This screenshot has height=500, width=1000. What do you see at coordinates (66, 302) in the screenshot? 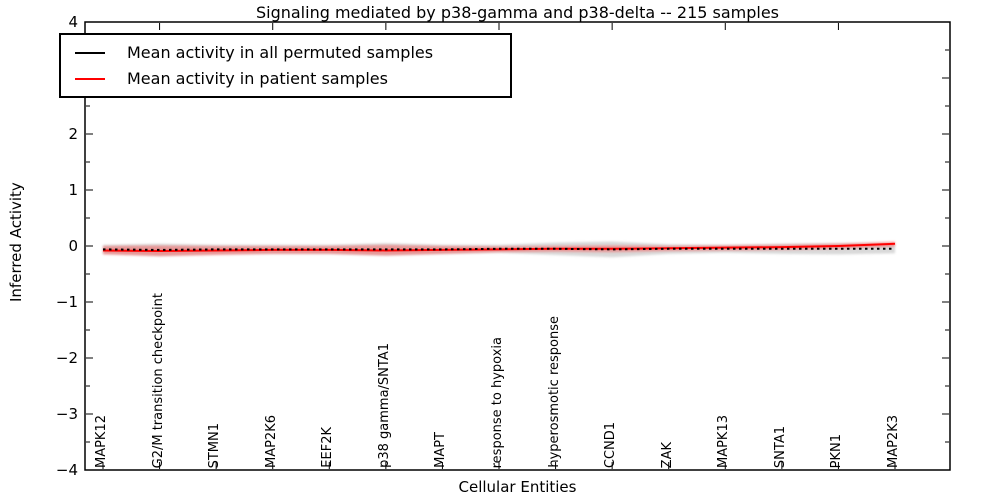
I see `y-tick-label: −1` at bounding box center [66, 302].